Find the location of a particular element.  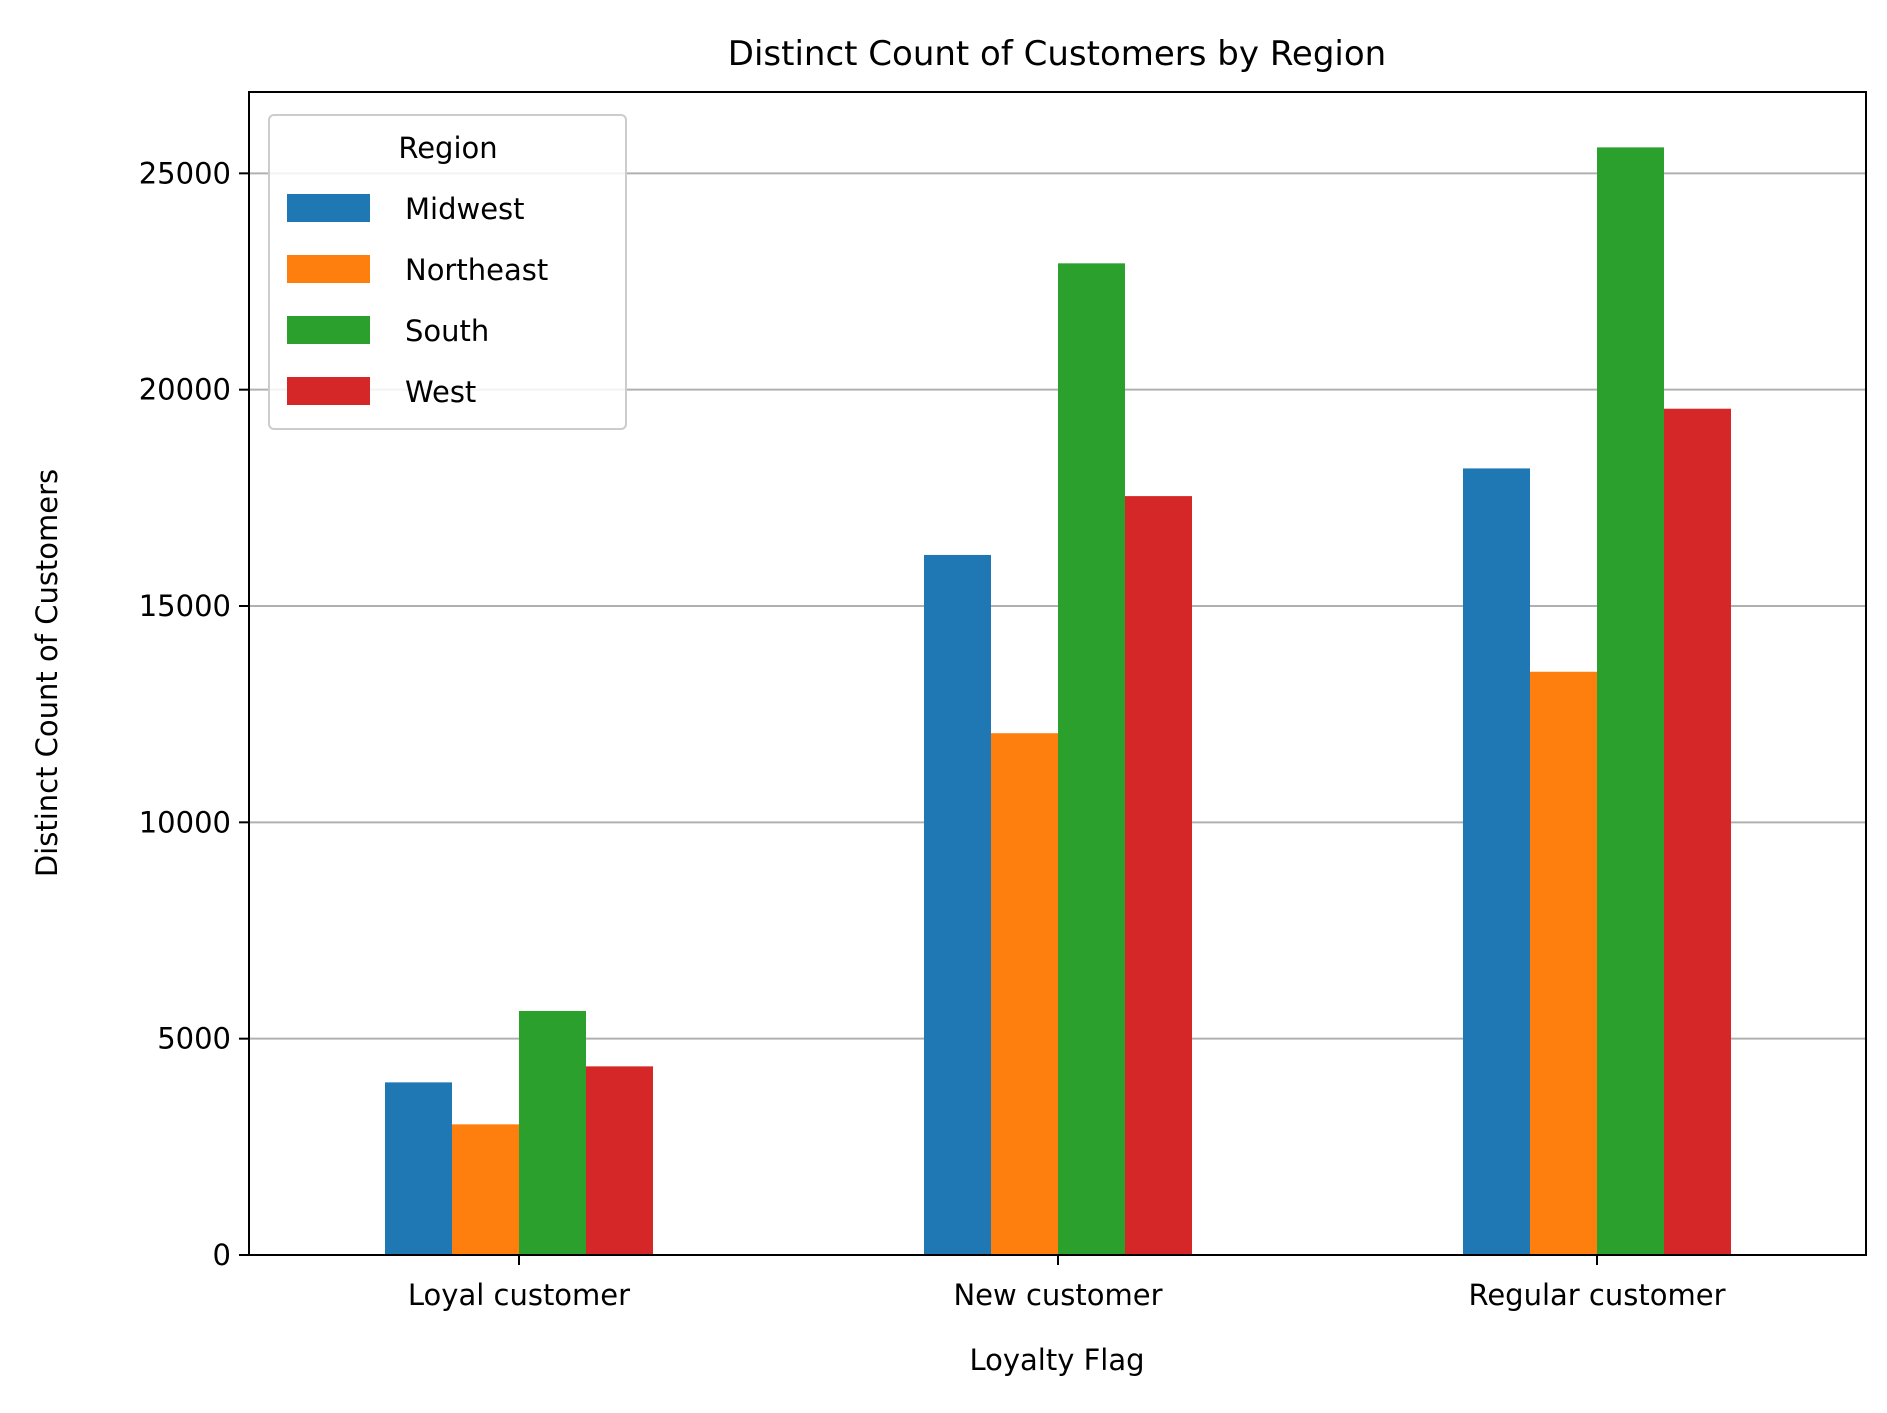

legend-frame is located at coordinates (447, 272).